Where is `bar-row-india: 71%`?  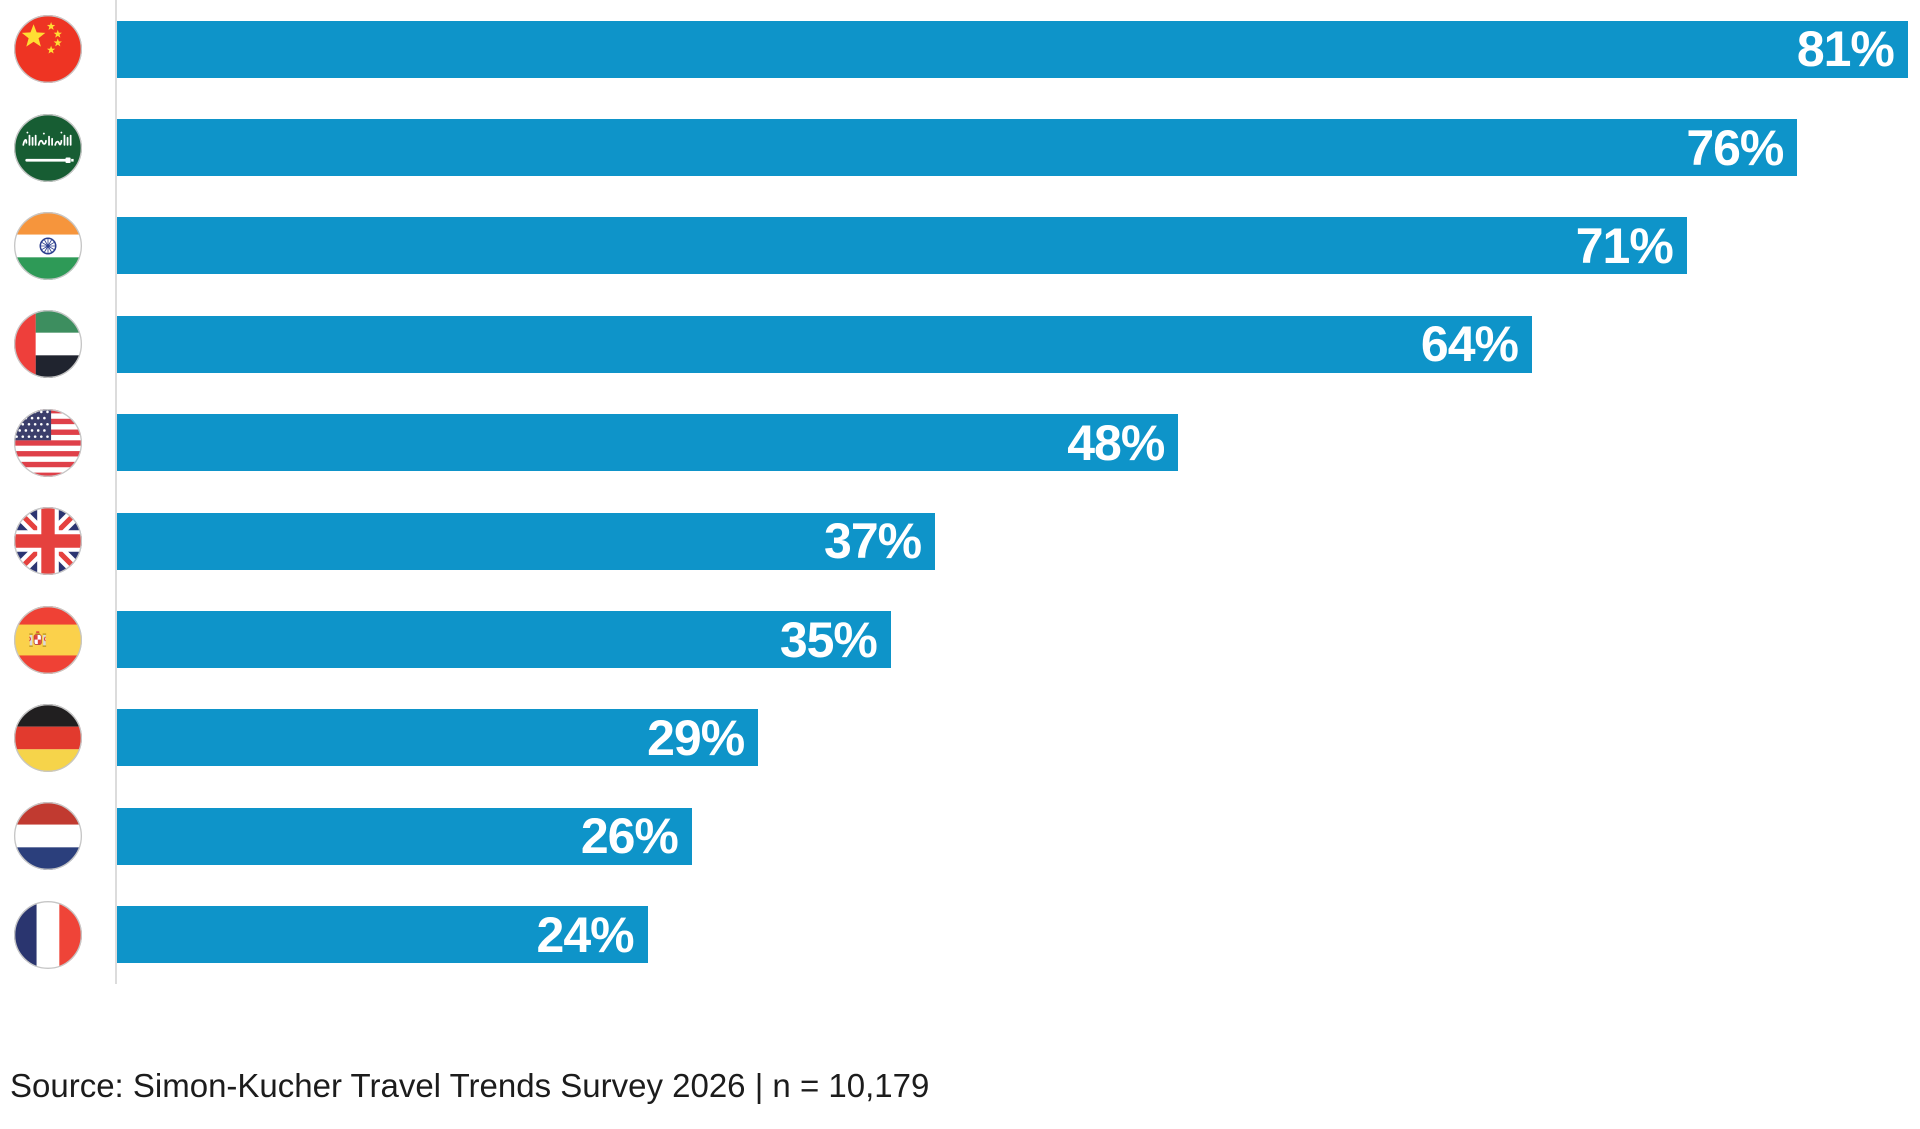
bar-row-india: 71% is located at coordinates (960, 246).